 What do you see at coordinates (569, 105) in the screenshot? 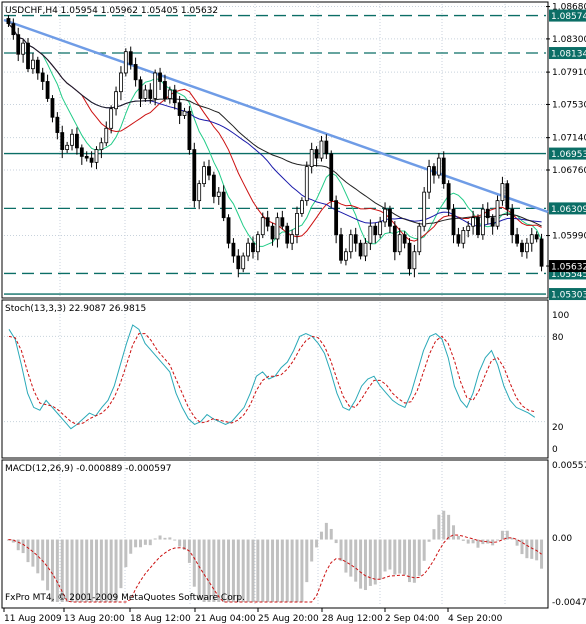
I see `price-label: 1.07530` at bounding box center [569, 105].